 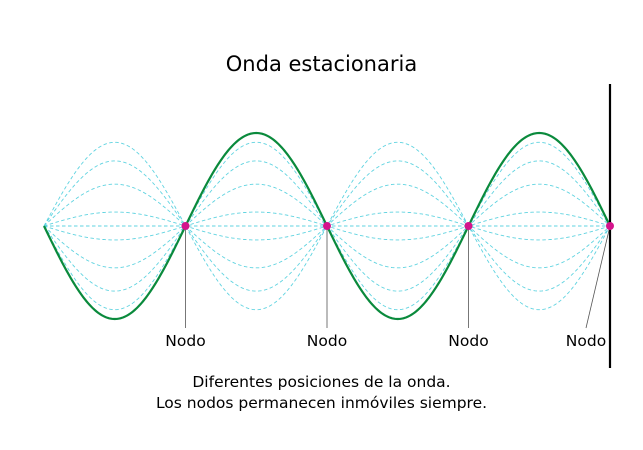 I want to click on node-label-1: Nodo, so click(x=185, y=341).